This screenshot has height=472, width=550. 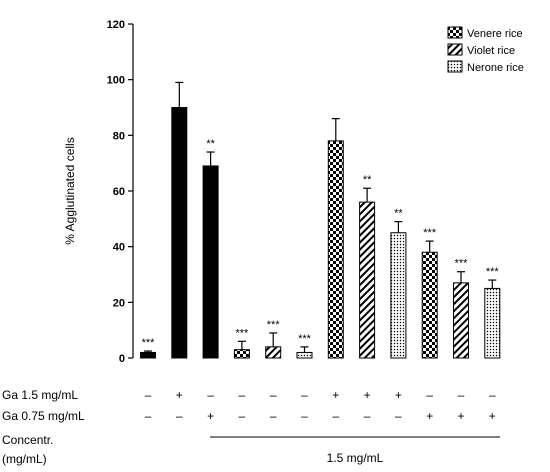 I want to click on ga15-row-label: Ga 1.5 mg/mL, so click(x=40, y=395).